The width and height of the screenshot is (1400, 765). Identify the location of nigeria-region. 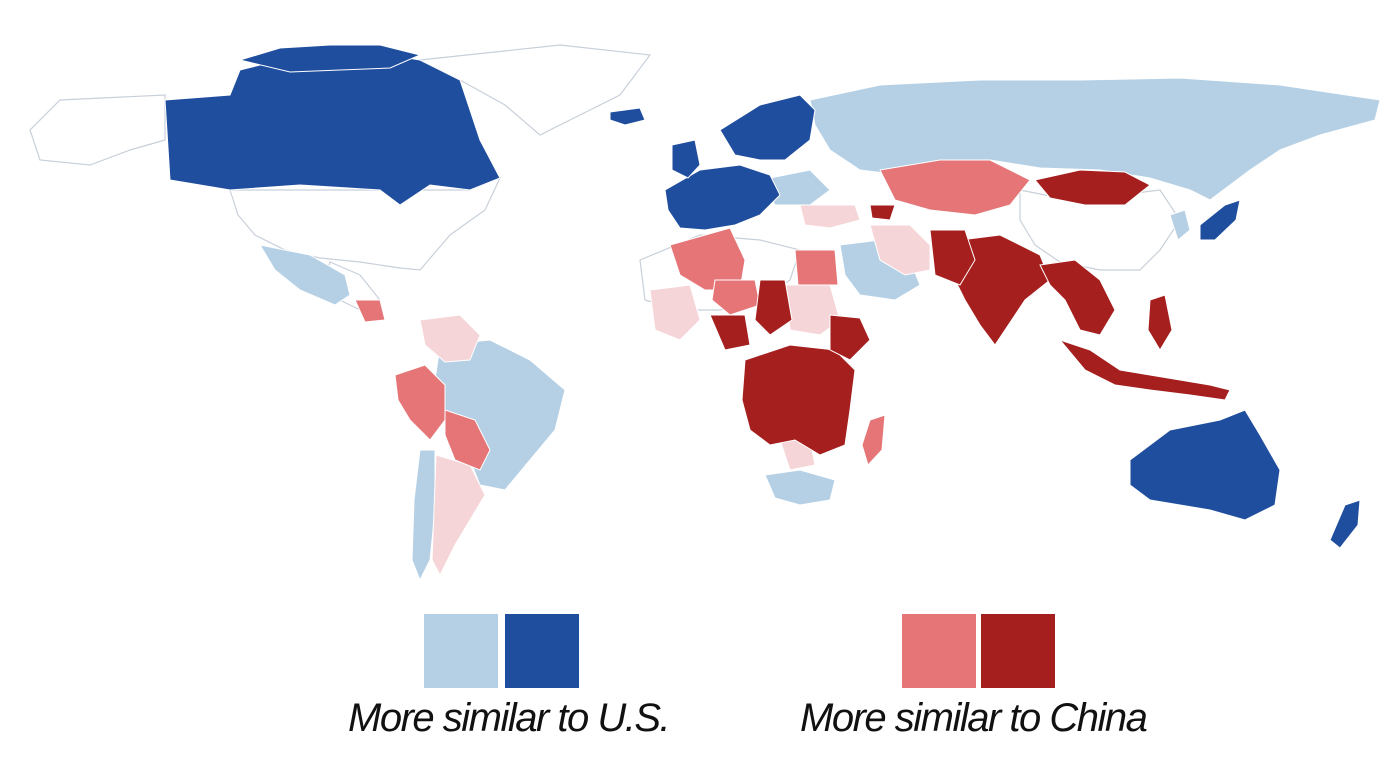
(730, 332).